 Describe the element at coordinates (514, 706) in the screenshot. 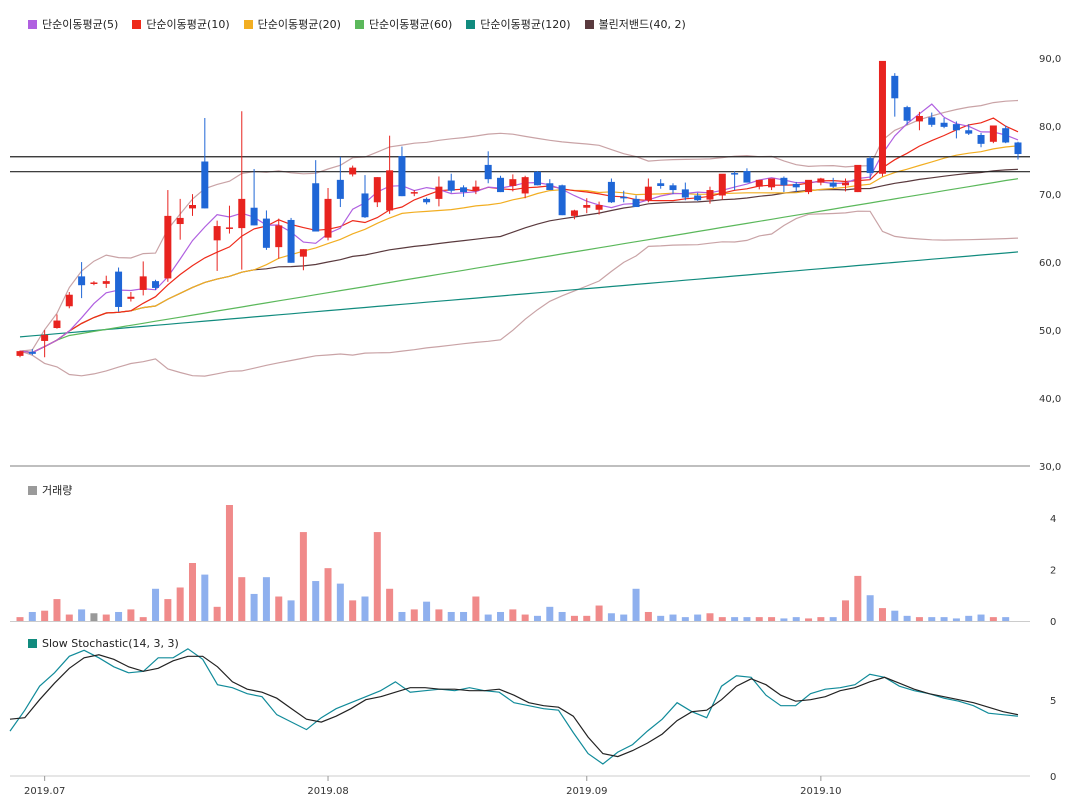

I see `slow-d-line` at that location.